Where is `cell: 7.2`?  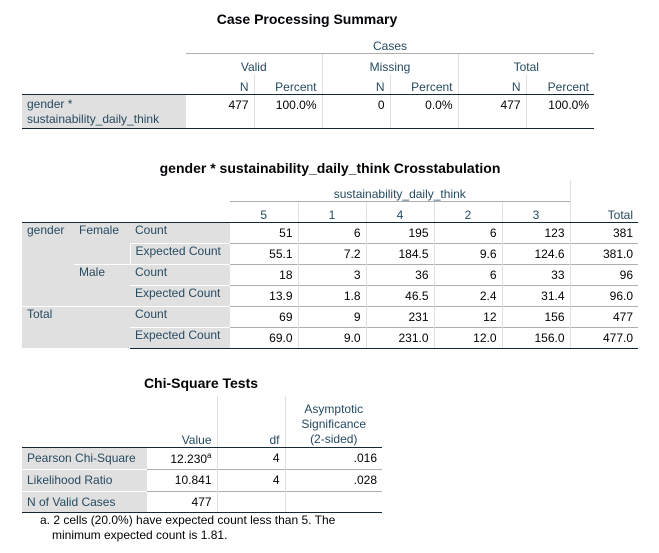
cell: 7.2 is located at coordinates (331, 253).